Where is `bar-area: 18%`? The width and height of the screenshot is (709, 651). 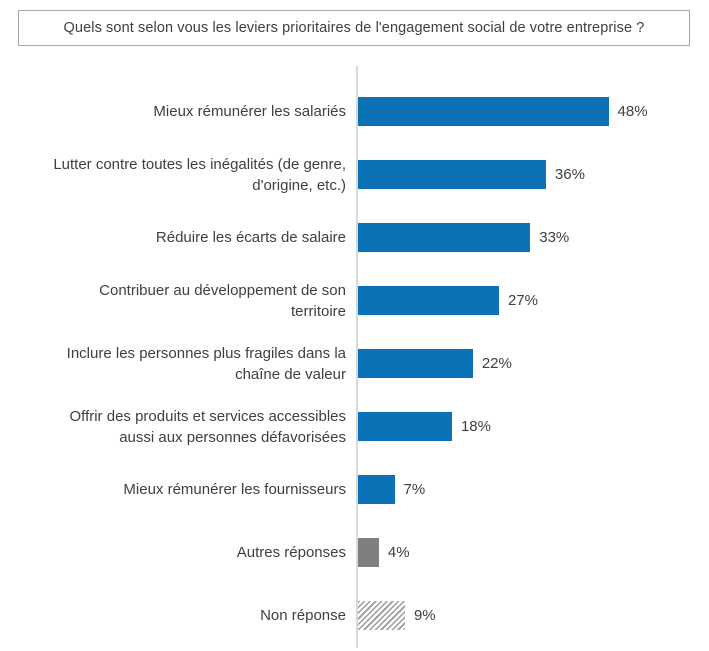
bar-area: 18% is located at coordinates (424, 426).